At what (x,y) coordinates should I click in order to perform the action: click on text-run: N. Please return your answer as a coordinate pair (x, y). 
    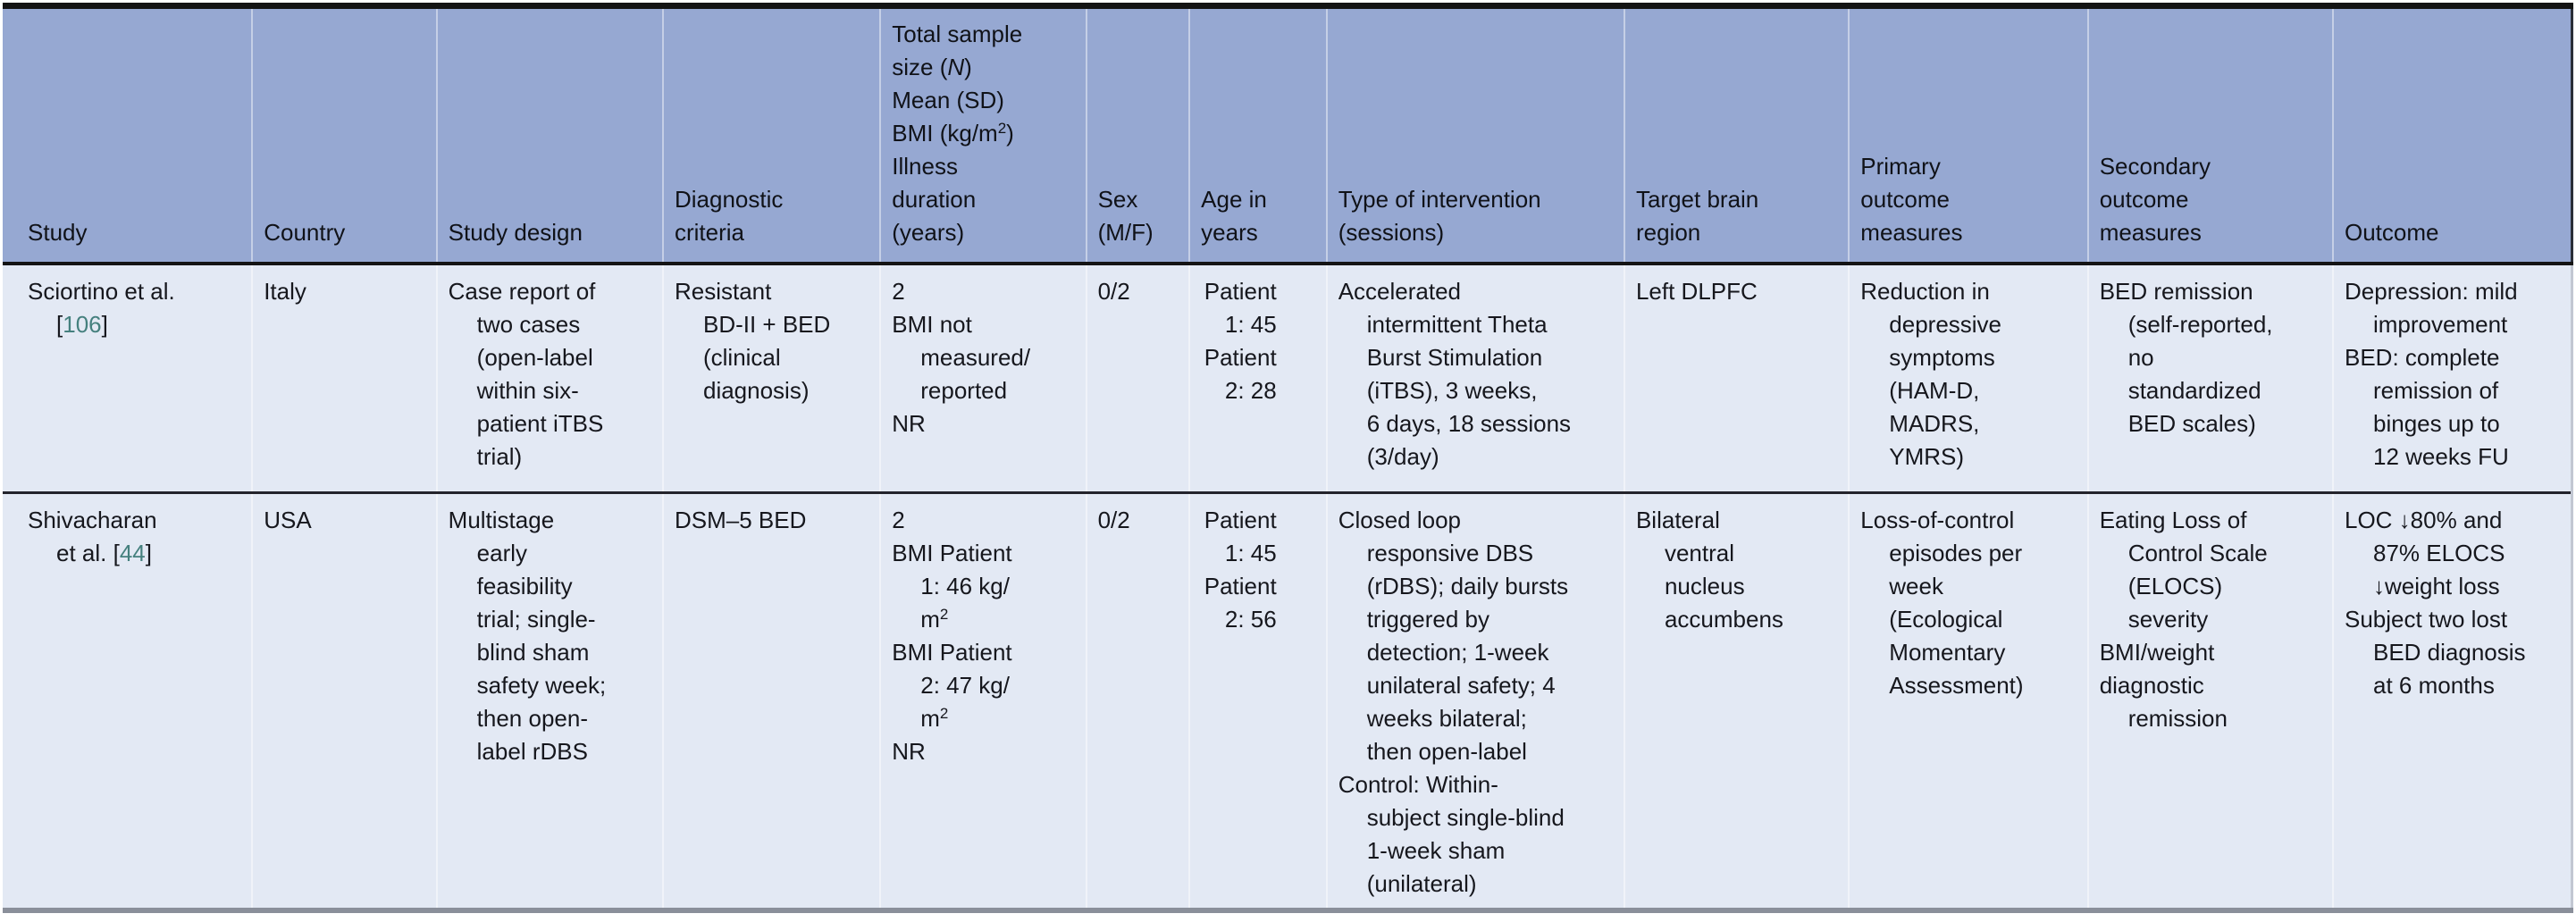
    Looking at the image, I should click on (956, 67).